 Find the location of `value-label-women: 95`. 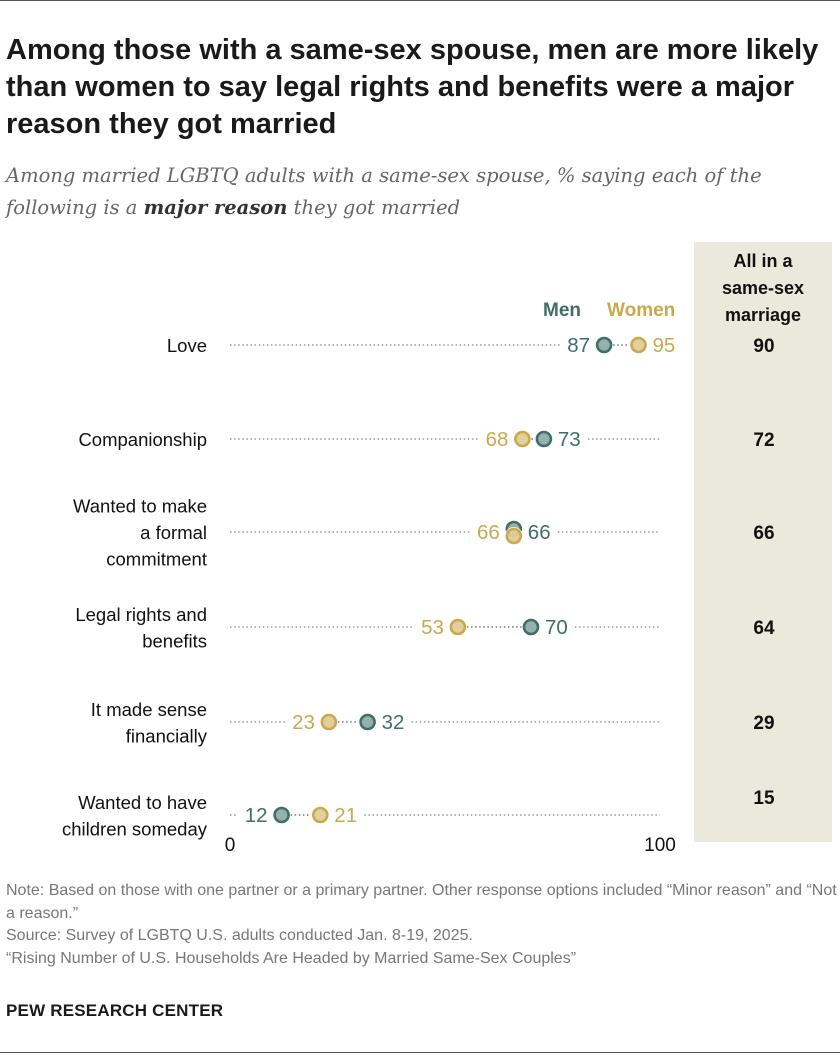

value-label-women: 95 is located at coordinates (664, 345).